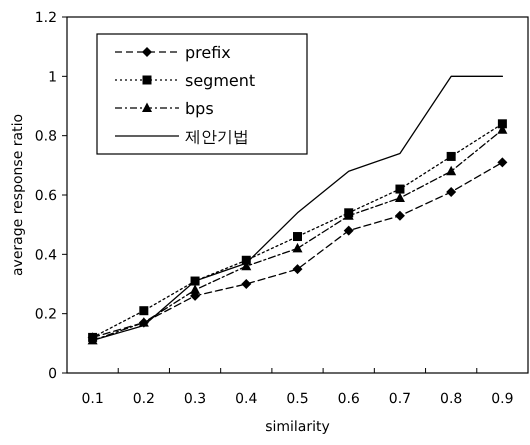 The width and height of the screenshot is (530, 445). What do you see at coordinates (52, 374) in the screenshot?
I see `y-tick-label: 0` at bounding box center [52, 374].